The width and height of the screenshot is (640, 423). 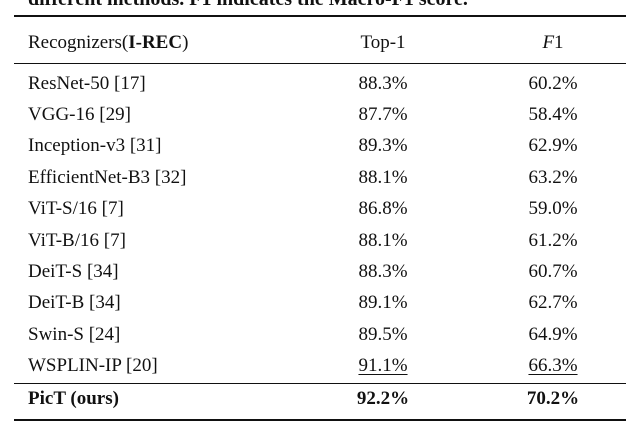 What do you see at coordinates (553, 334) in the screenshot?
I see `f1-value: 64.9%` at bounding box center [553, 334].